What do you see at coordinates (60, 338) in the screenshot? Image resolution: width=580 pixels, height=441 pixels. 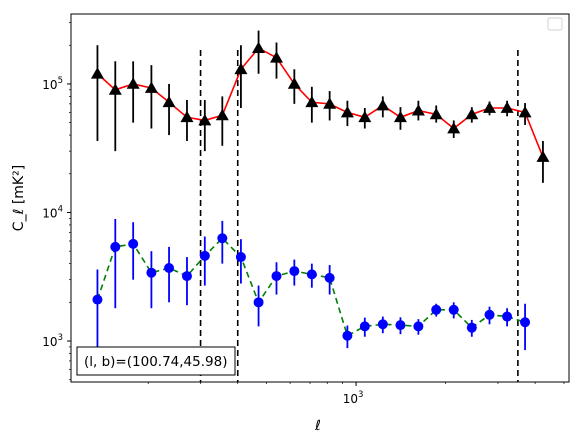 I see `y-tick-exponent: 3` at bounding box center [60, 338].